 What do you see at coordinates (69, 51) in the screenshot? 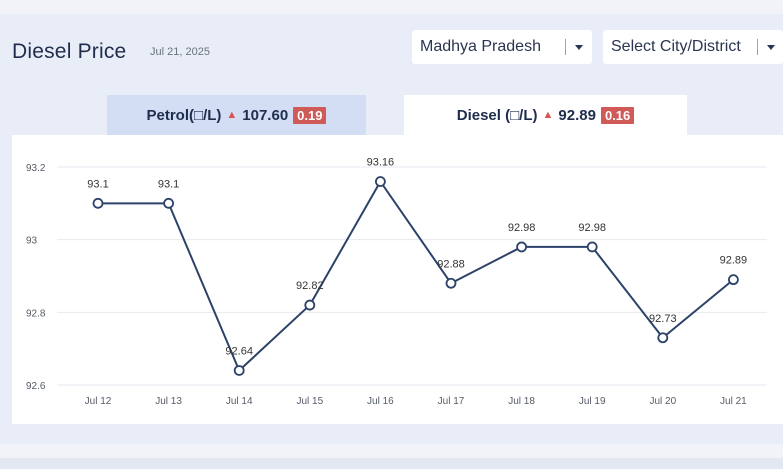
I see `page-title: Diesel Price` at bounding box center [69, 51].